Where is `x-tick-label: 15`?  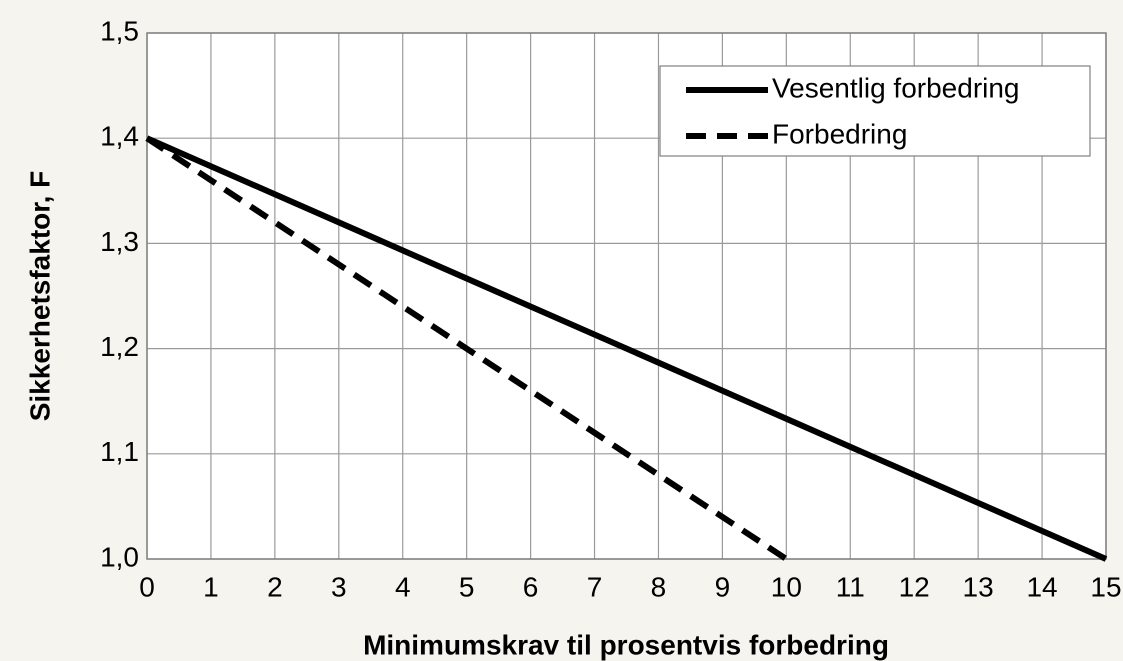 x-tick-label: 15 is located at coordinates (1105, 586).